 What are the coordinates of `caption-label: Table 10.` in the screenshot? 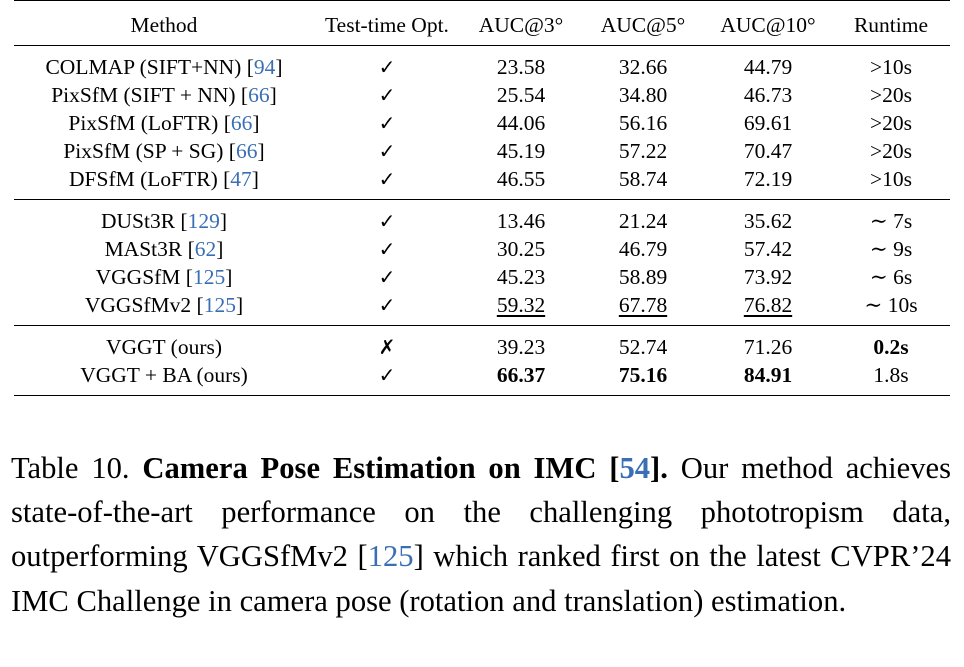 It's located at (70, 468).